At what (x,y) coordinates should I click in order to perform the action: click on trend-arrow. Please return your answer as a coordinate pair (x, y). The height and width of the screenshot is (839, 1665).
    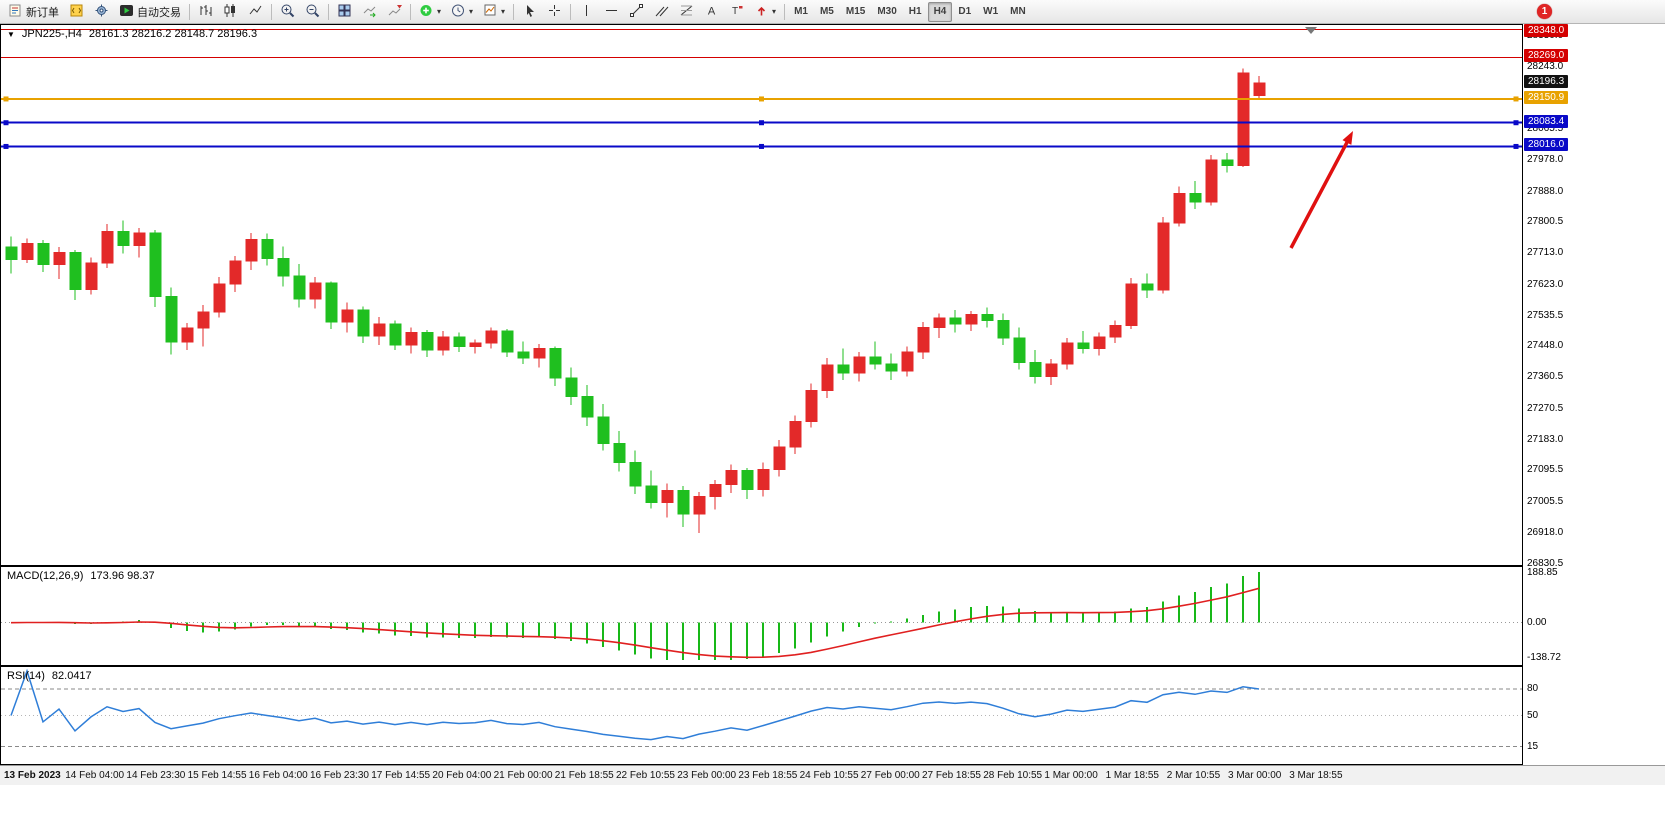
    Looking at the image, I should click on (1320, 192).